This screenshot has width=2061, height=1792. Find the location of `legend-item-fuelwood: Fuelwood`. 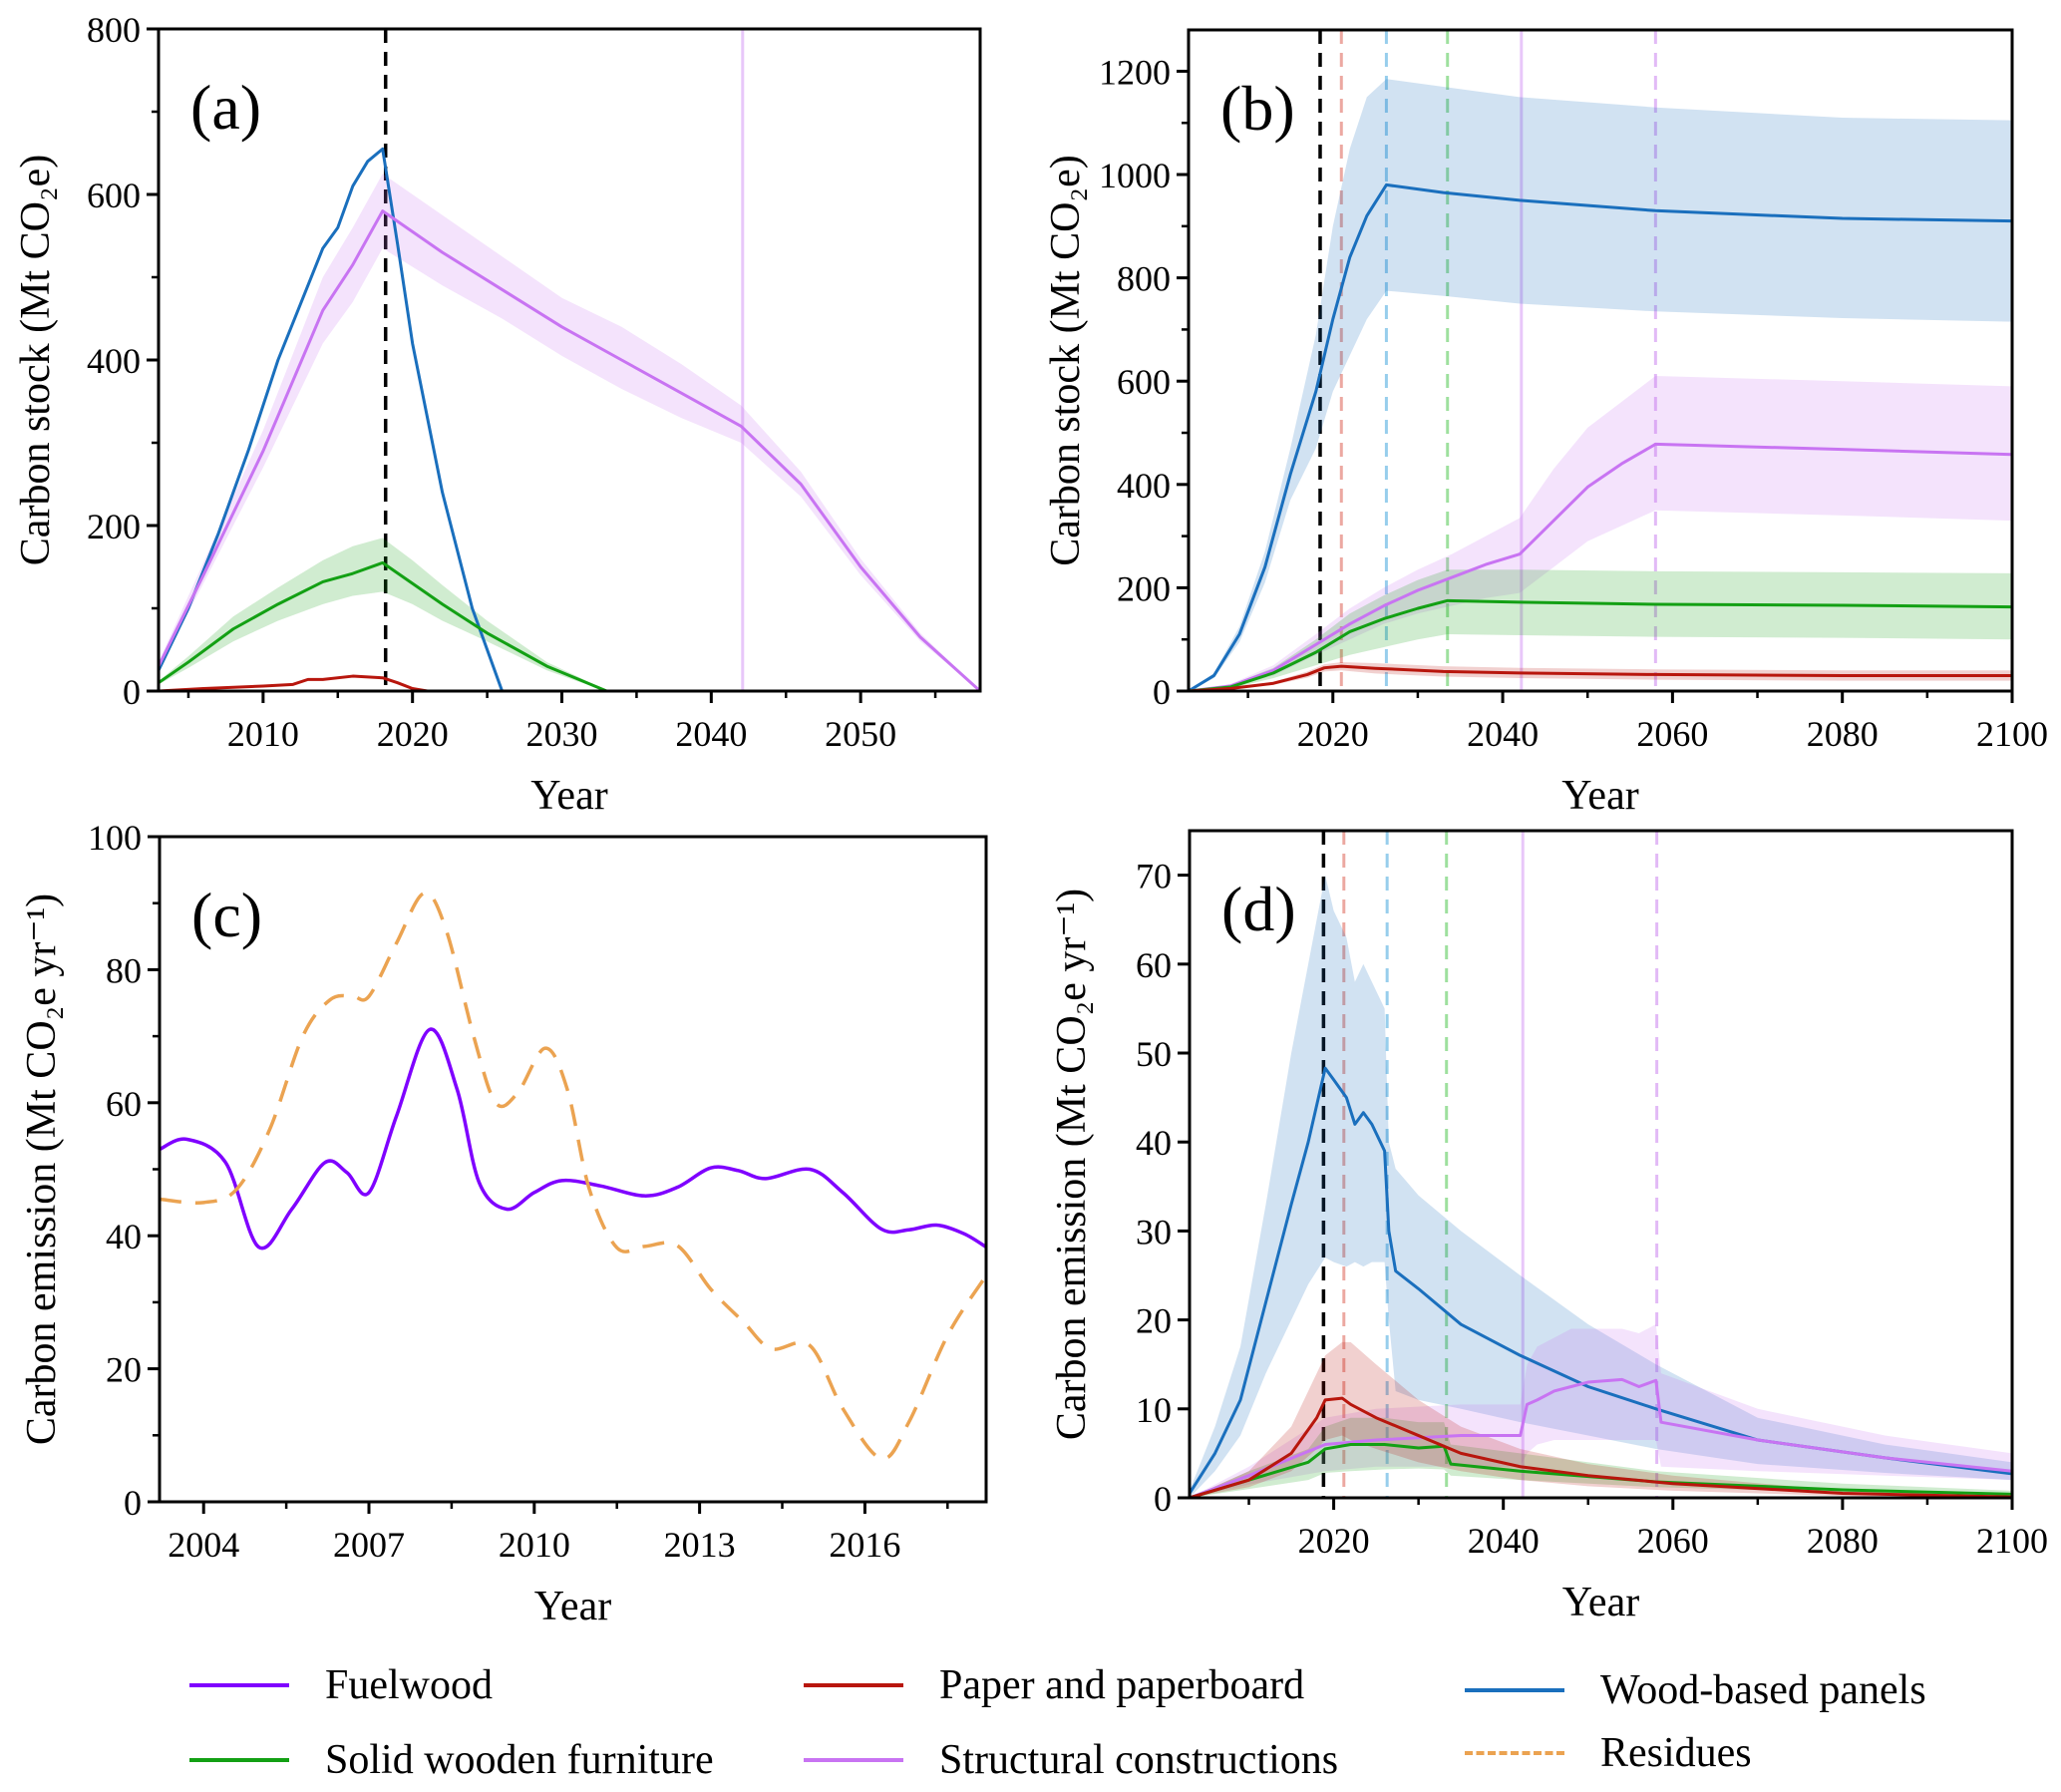

legend-item-fuelwood: Fuelwood is located at coordinates (341, 1685).